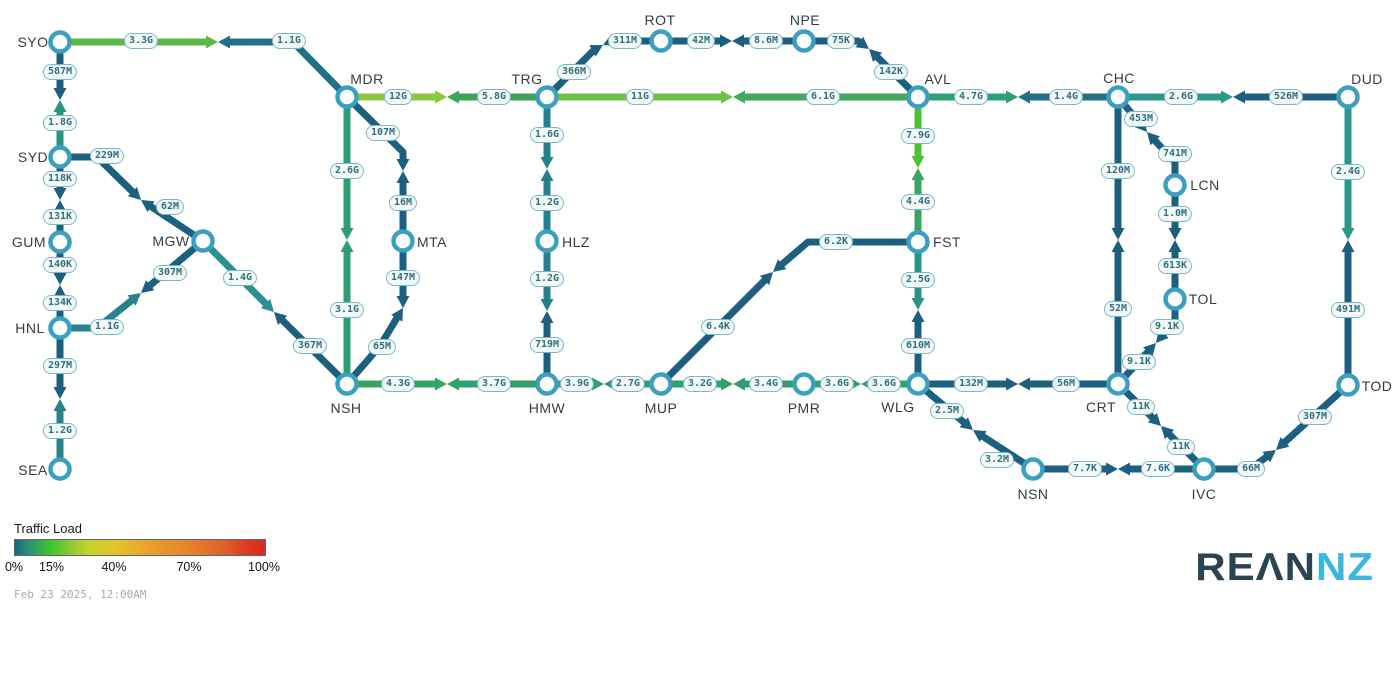  I want to click on traffic-label-WLG-CRT: 56M, so click(1066, 384).